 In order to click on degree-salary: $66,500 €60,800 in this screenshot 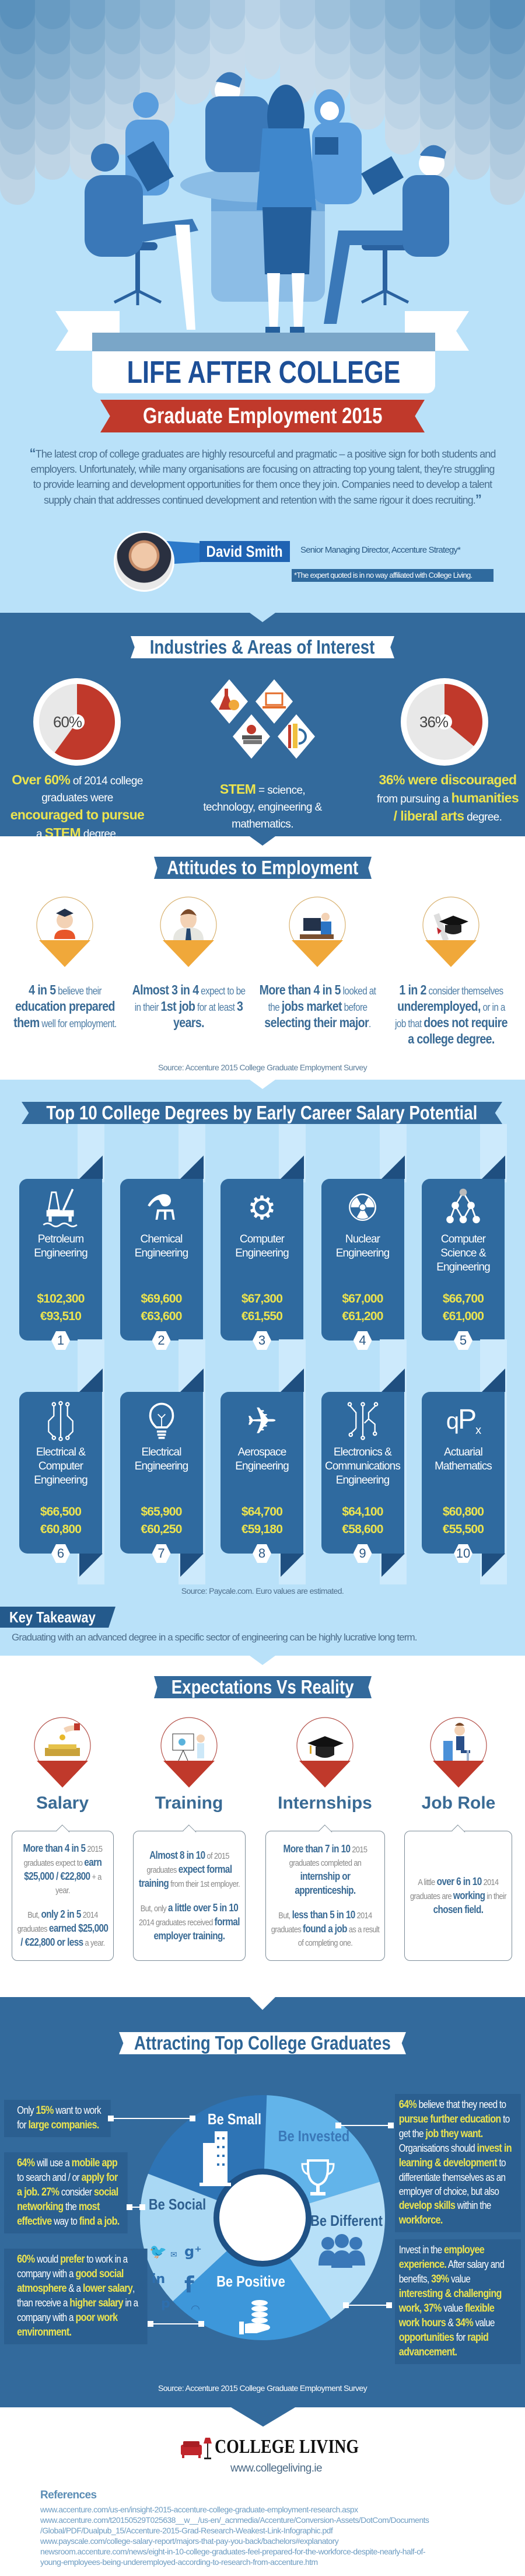, I will do `click(61, 1520)`.